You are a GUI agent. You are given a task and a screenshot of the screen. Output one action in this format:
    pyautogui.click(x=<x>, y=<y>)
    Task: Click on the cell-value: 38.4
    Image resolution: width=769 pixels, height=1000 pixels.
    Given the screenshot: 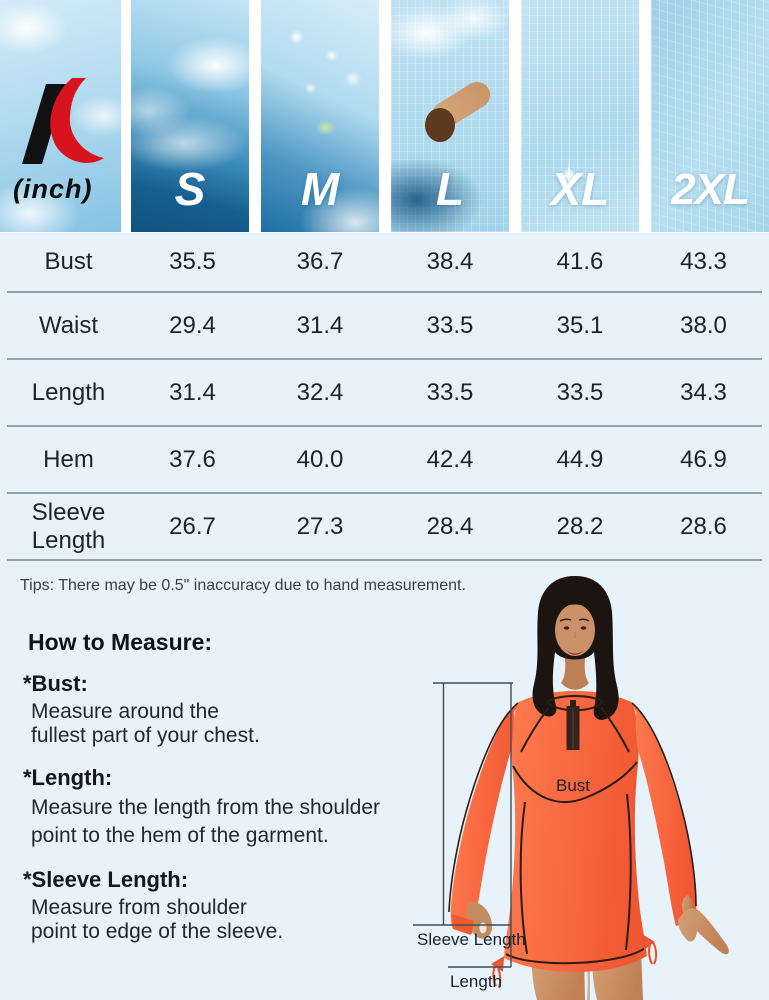 What is the action you would take?
    pyautogui.click(x=450, y=261)
    